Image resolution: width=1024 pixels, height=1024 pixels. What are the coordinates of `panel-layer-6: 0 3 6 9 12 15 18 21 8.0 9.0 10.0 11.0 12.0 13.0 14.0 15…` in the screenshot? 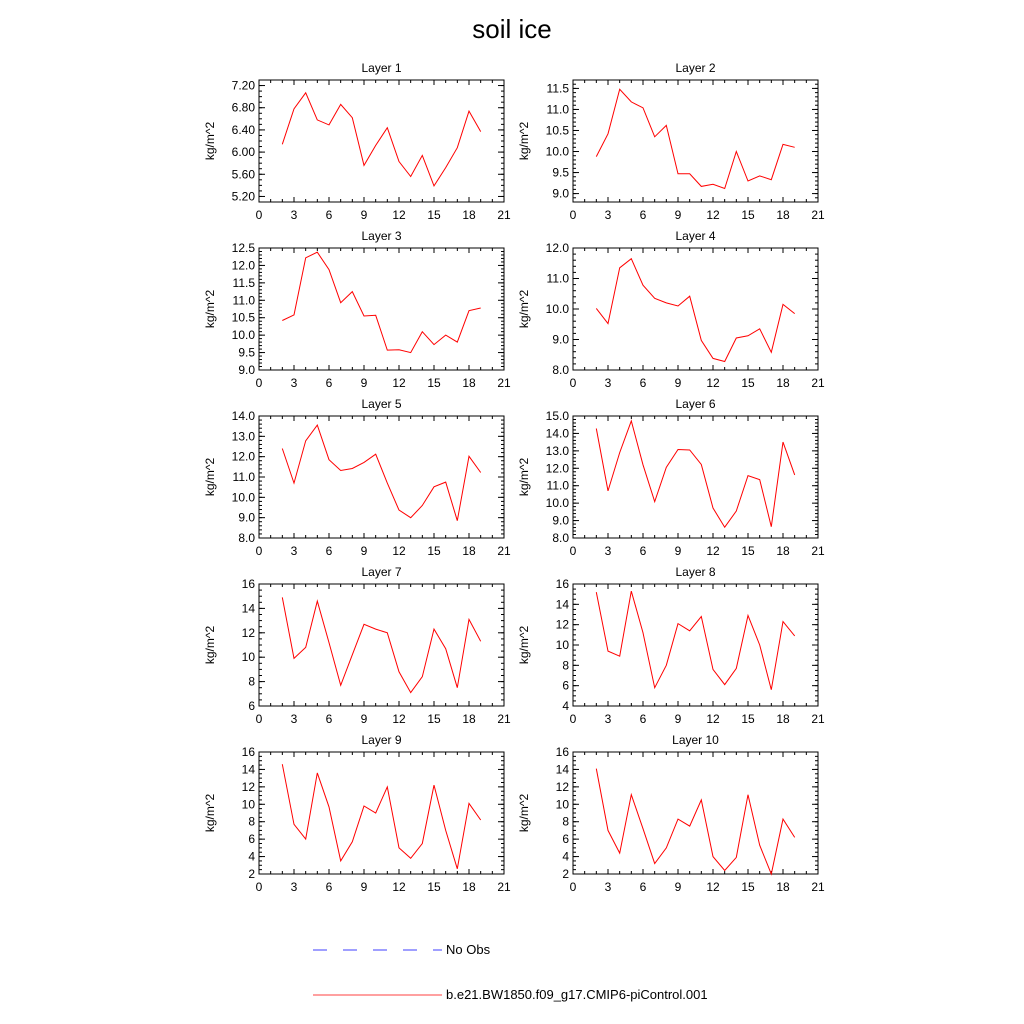 It's located at (671, 477).